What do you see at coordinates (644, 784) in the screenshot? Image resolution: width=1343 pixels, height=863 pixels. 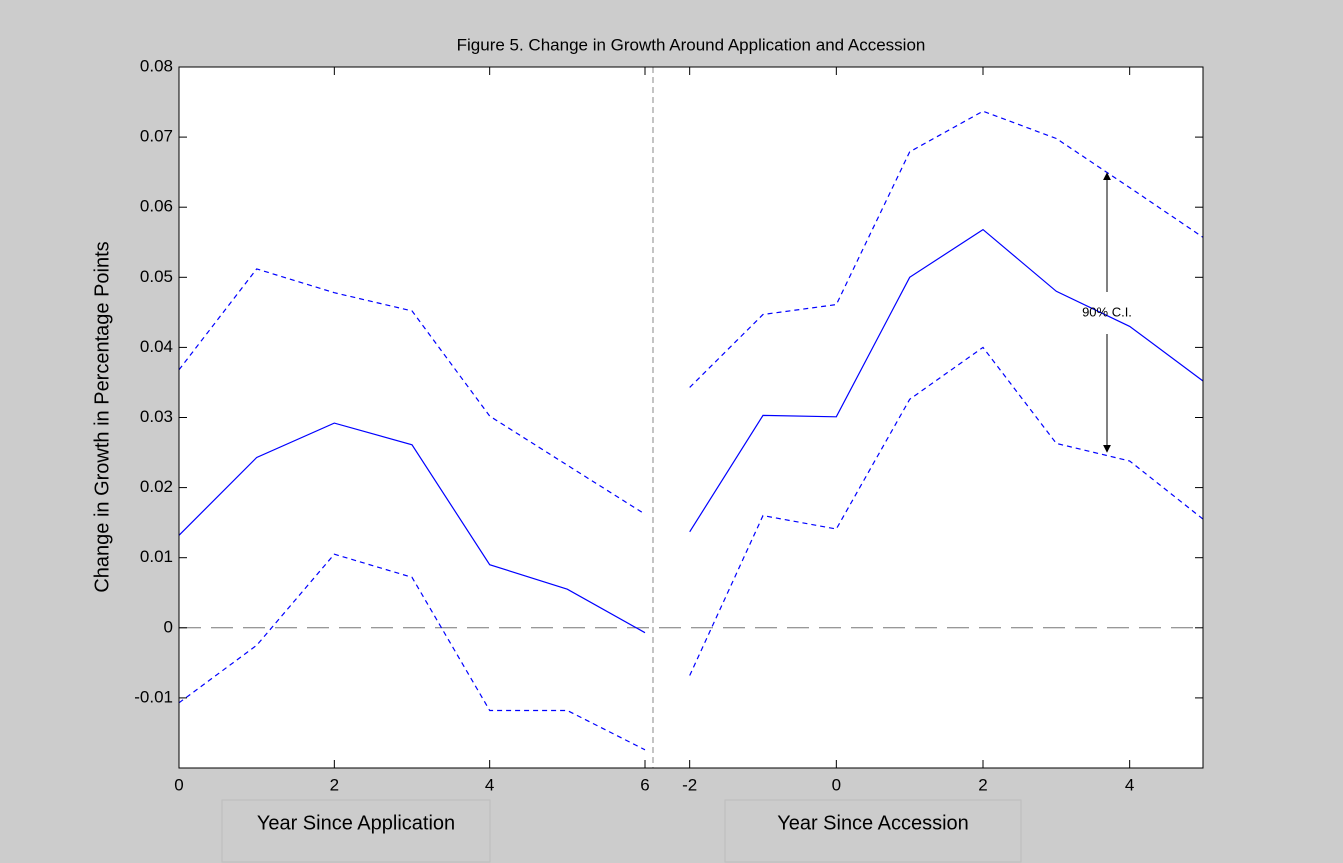 I see `x-tick-label: 6` at bounding box center [644, 784].